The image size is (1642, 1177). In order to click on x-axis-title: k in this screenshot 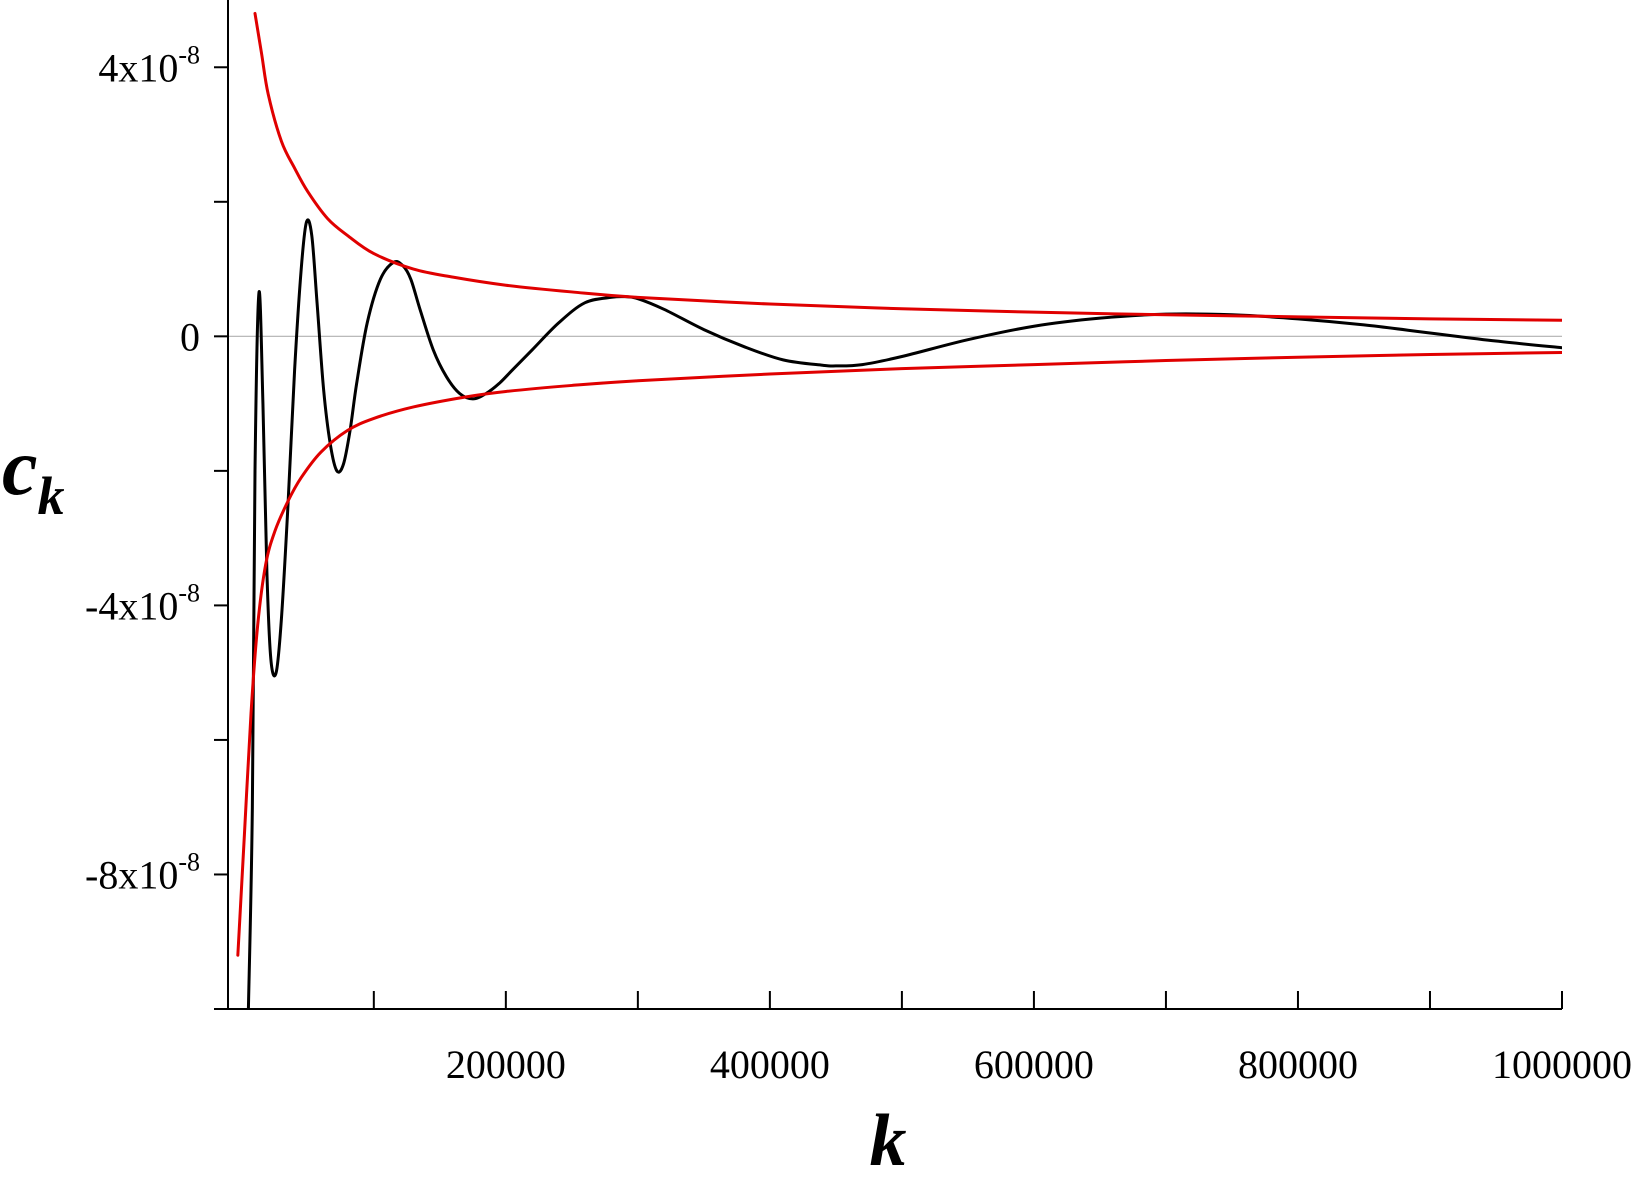, I will do `click(888, 1138)`.